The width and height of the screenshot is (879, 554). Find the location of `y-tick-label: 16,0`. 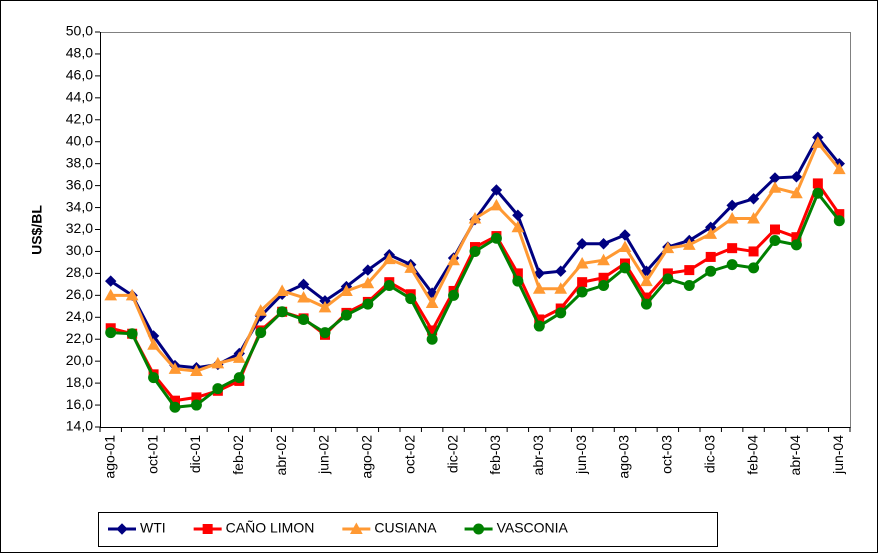

y-tick-label: 16,0 is located at coordinates (79, 404).